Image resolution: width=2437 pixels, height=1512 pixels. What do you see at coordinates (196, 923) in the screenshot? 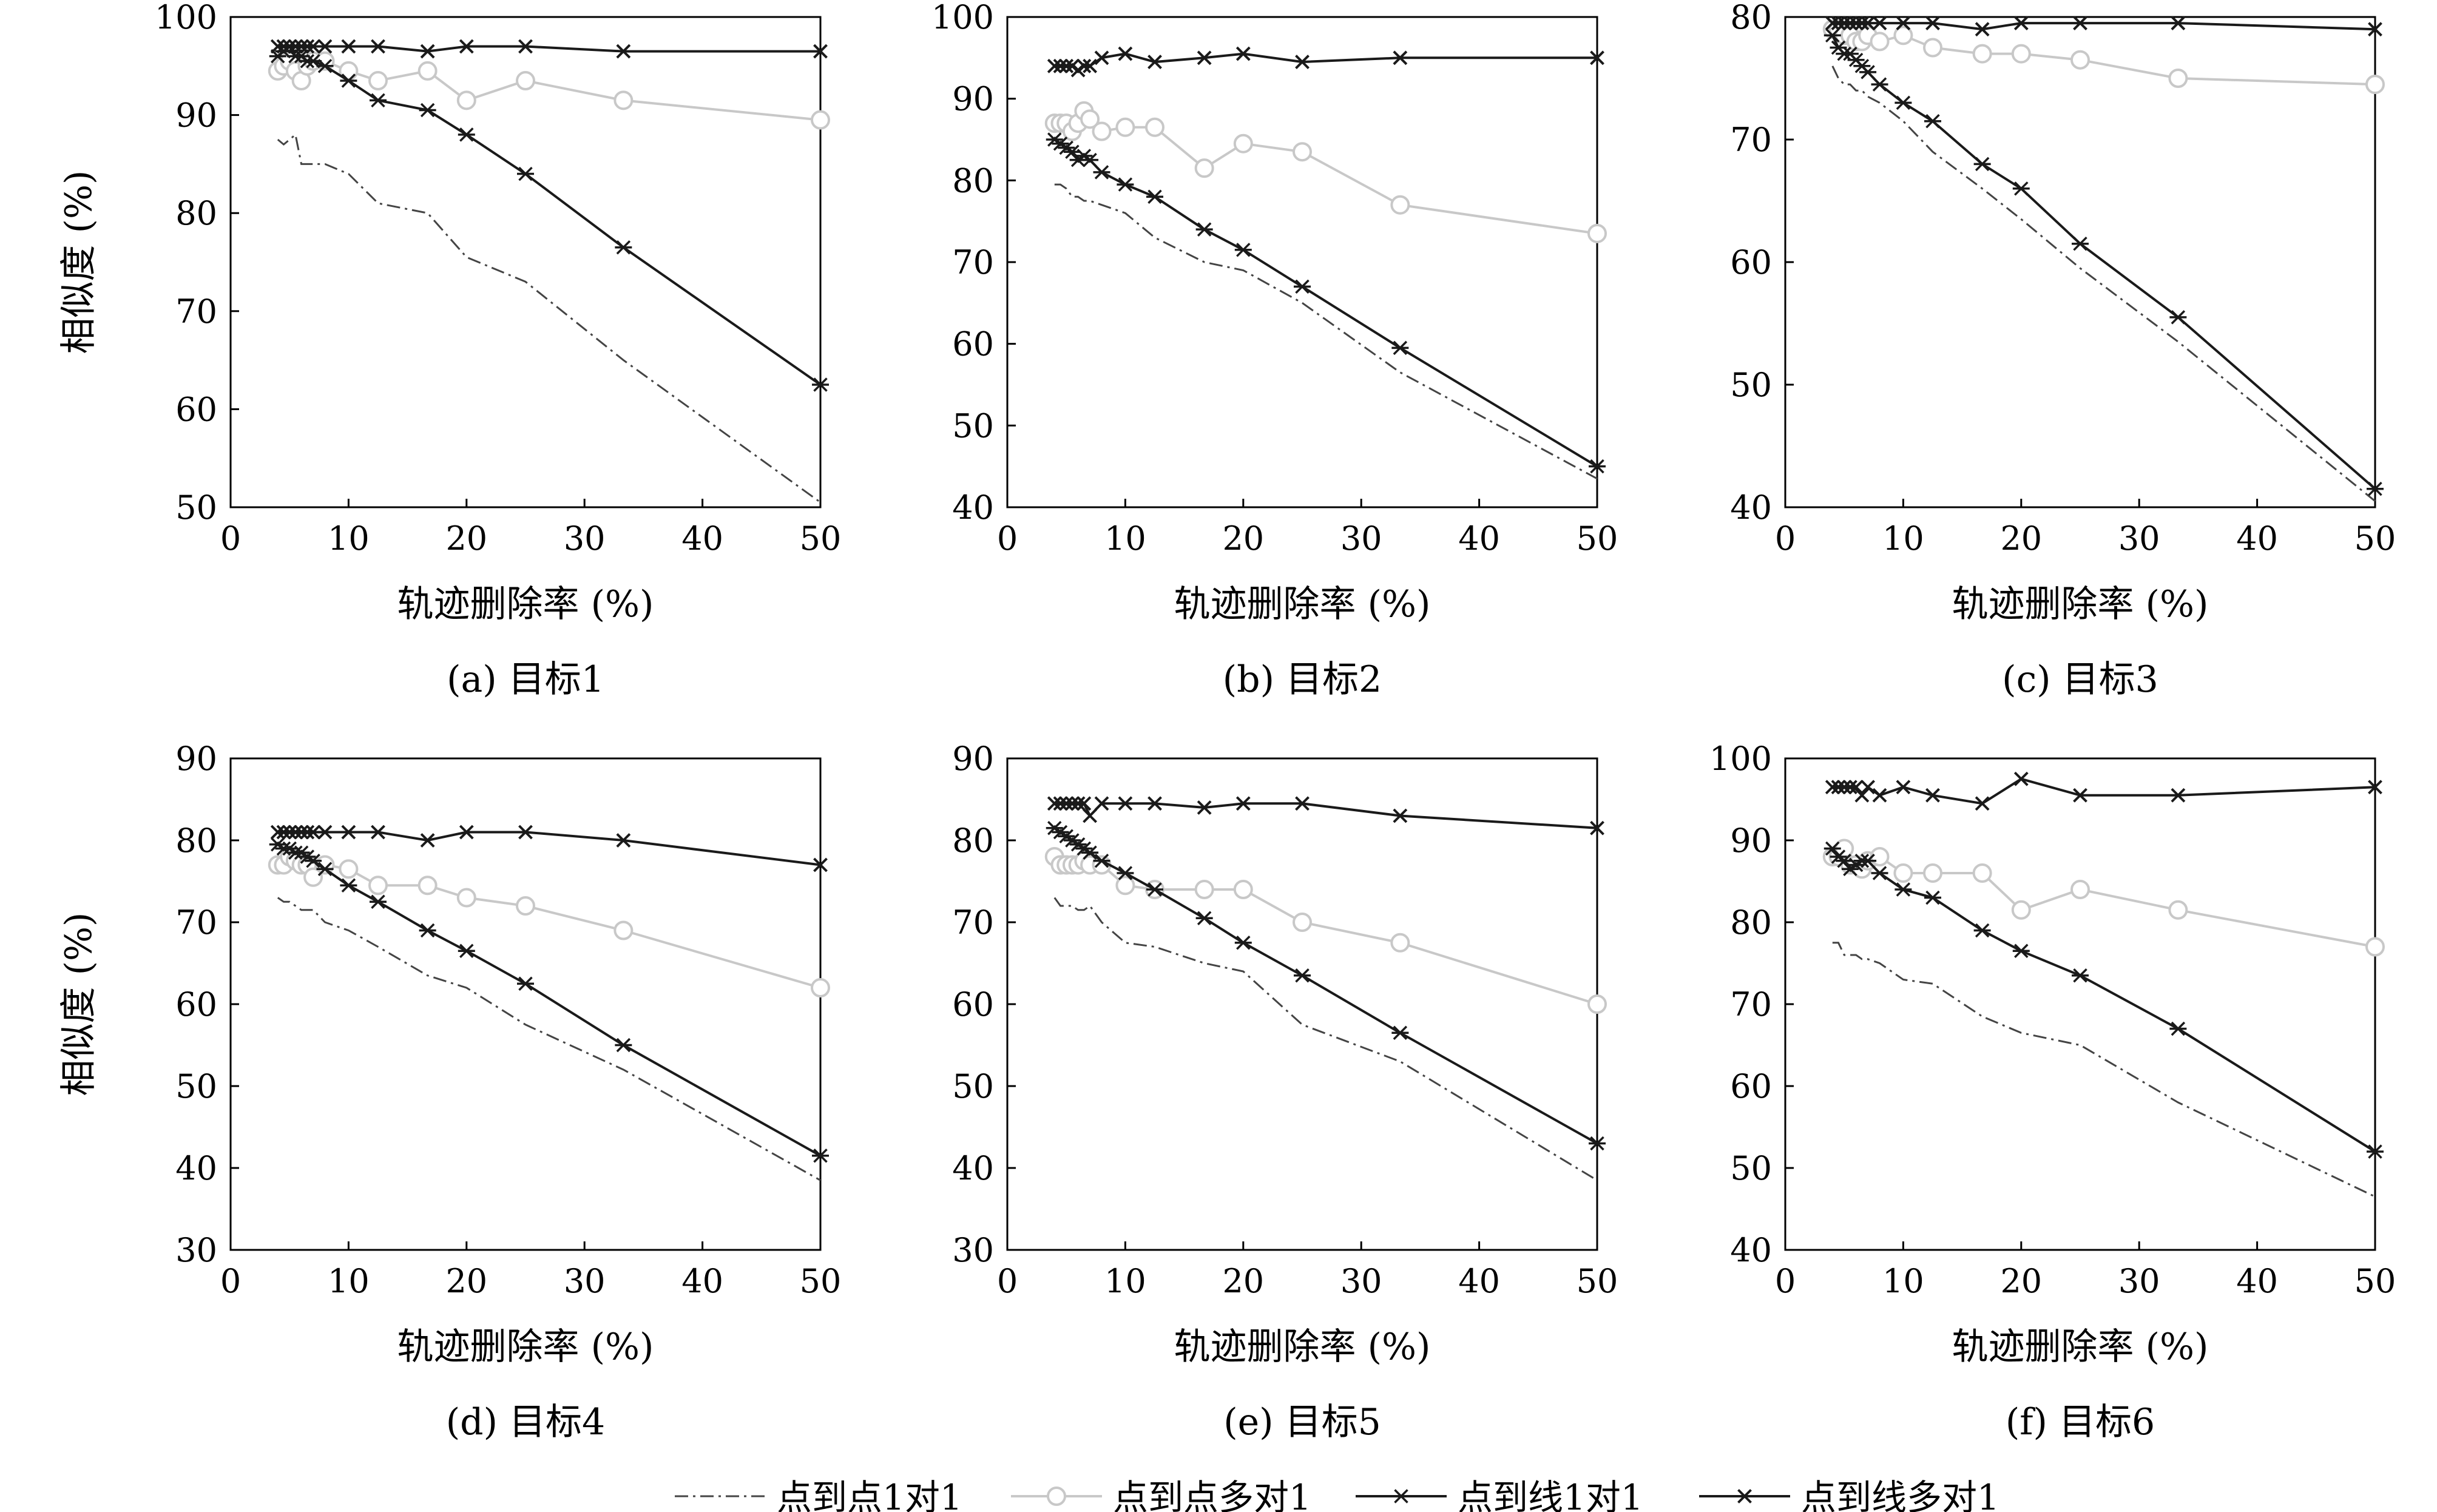
I see `y-tick-label: 70` at bounding box center [196, 923].